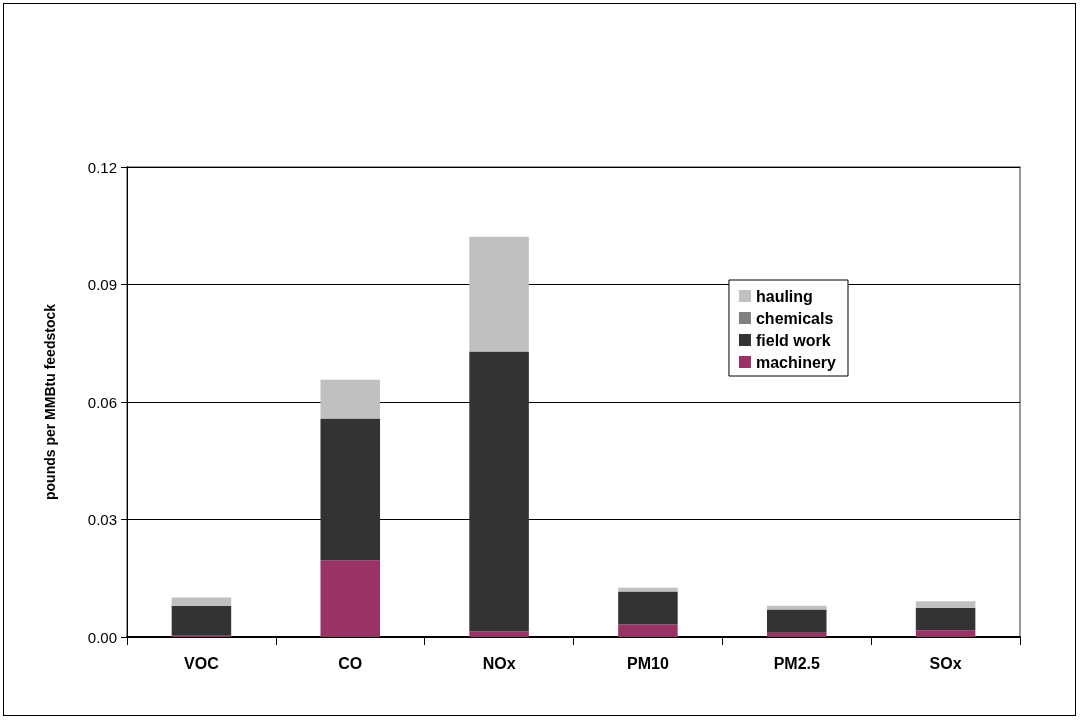  I want to click on x-tick-label: VOC, so click(202, 663).